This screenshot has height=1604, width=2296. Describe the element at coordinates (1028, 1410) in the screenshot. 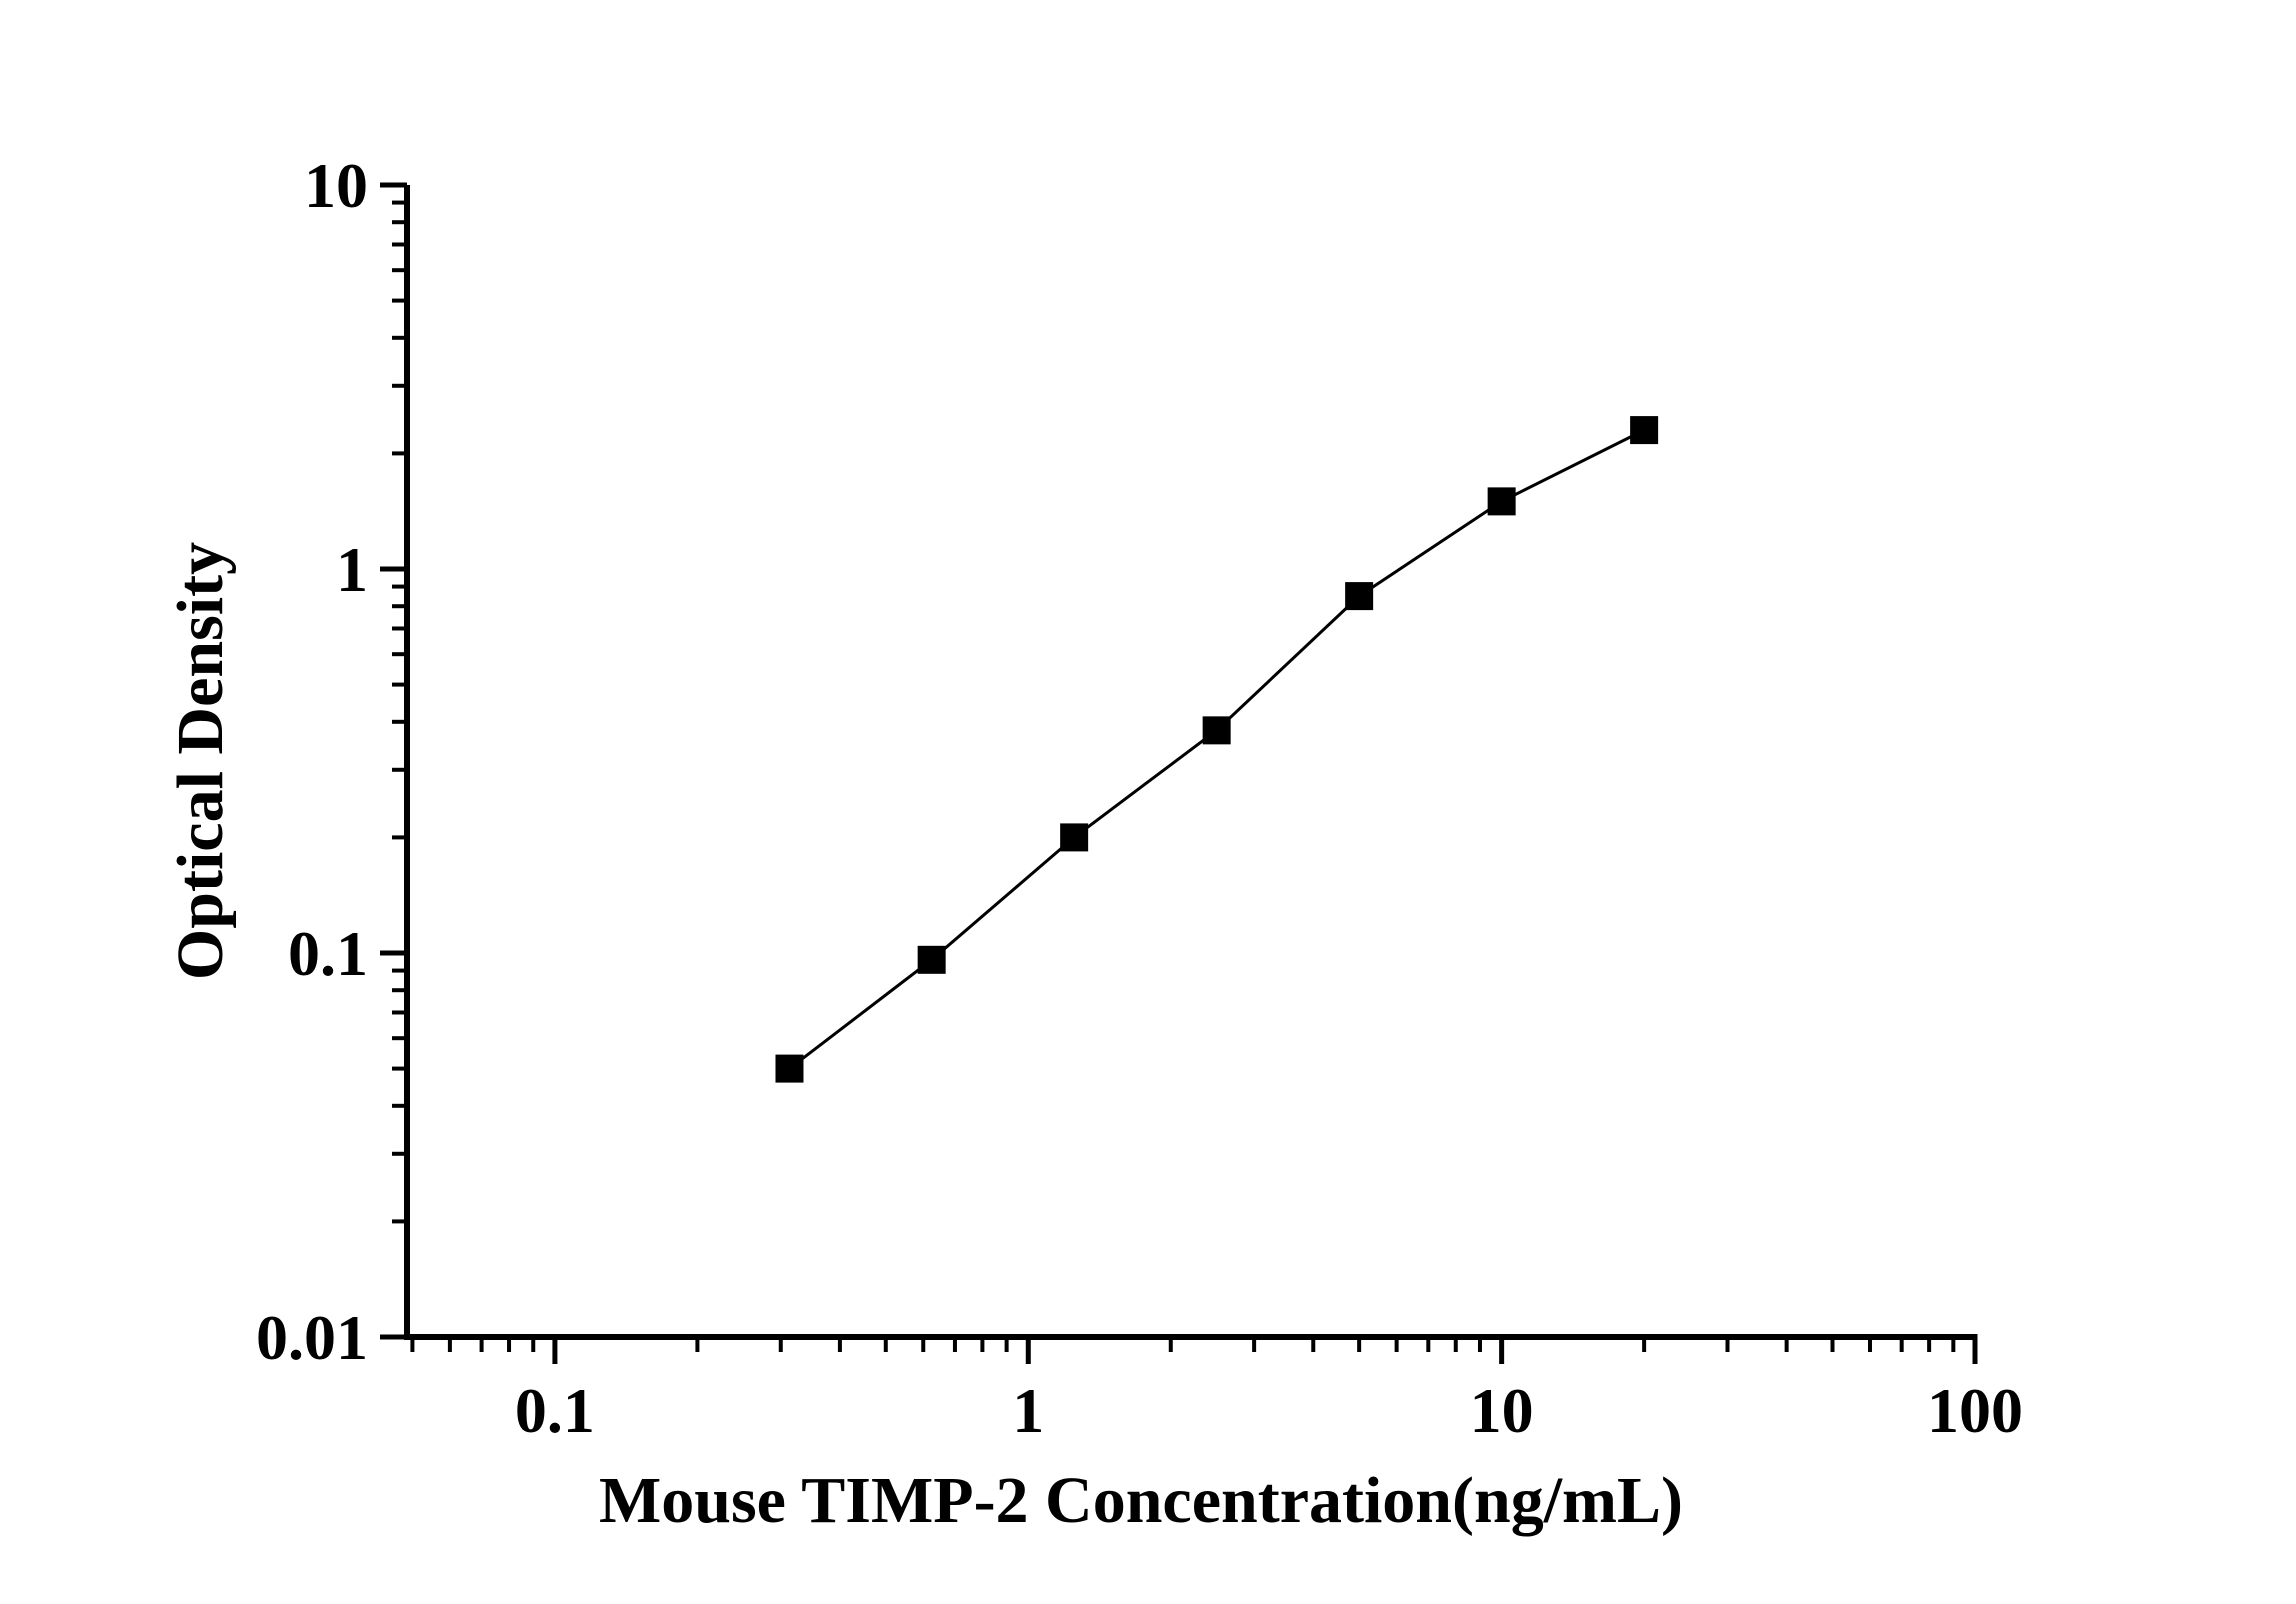

I see `x-tick-label: 1` at that location.